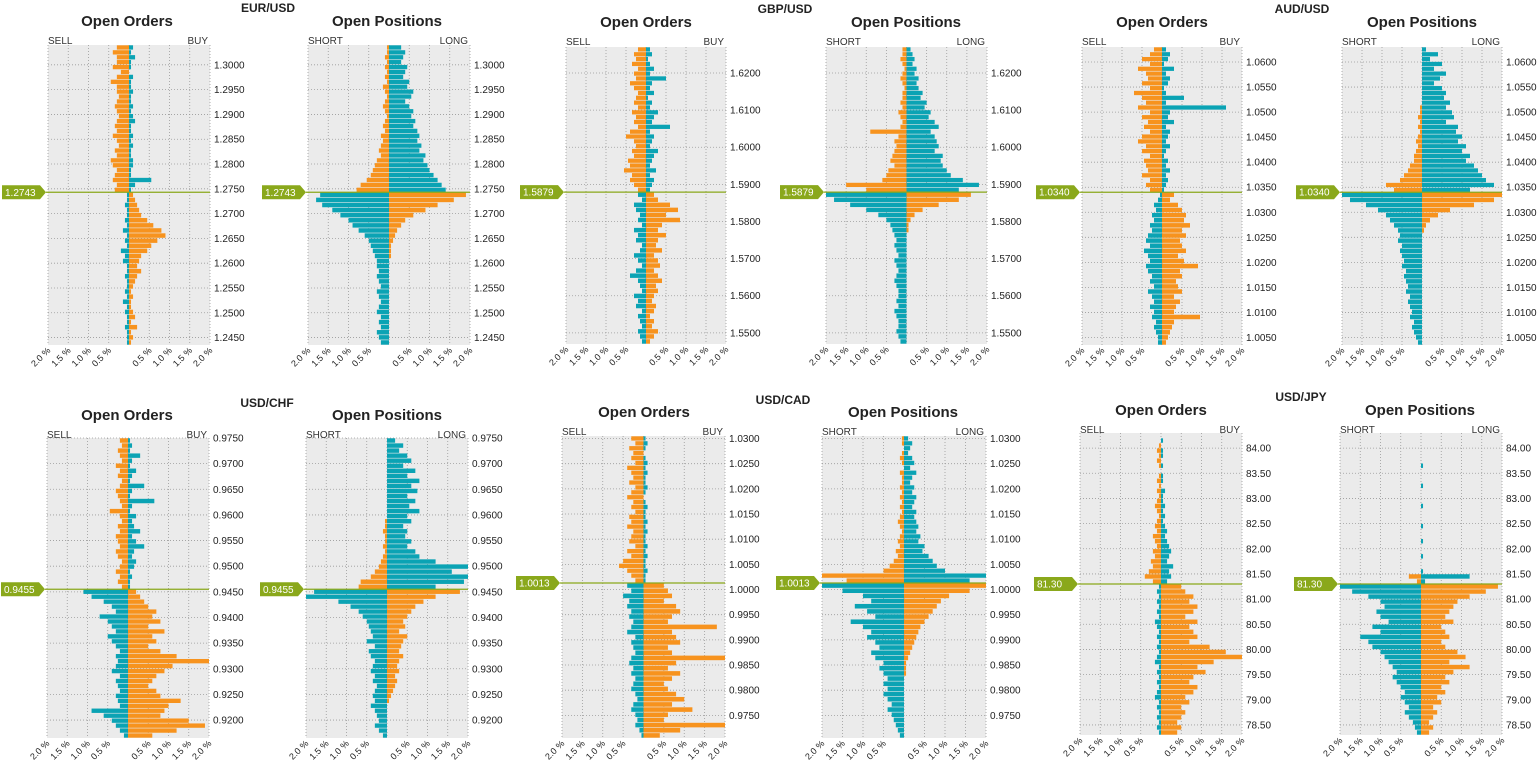 This screenshot has height=765, width=1540. What do you see at coordinates (1459, 586) in the screenshot?
I see `jpy-positions-bar-right` at bounding box center [1459, 586].